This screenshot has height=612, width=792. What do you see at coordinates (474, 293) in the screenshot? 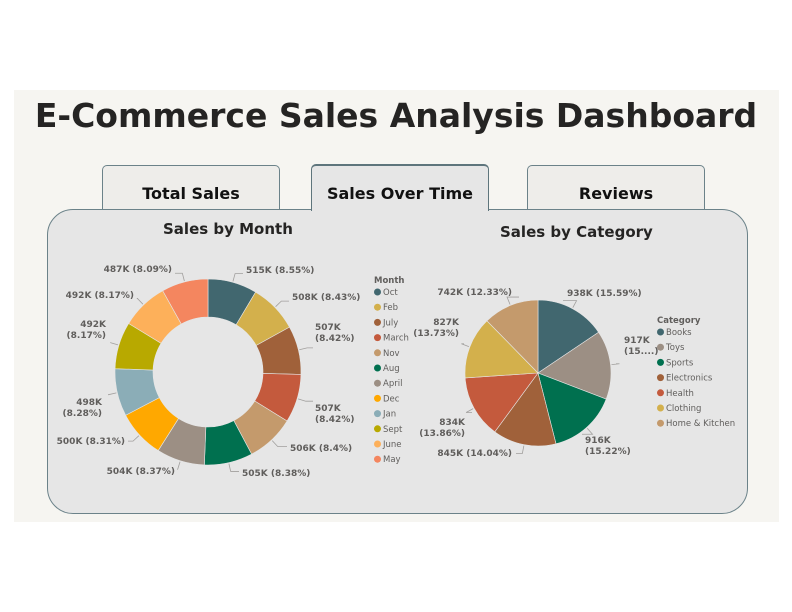
I see `data-label: 742K (12.33%)` at bounding box center [474, 293].